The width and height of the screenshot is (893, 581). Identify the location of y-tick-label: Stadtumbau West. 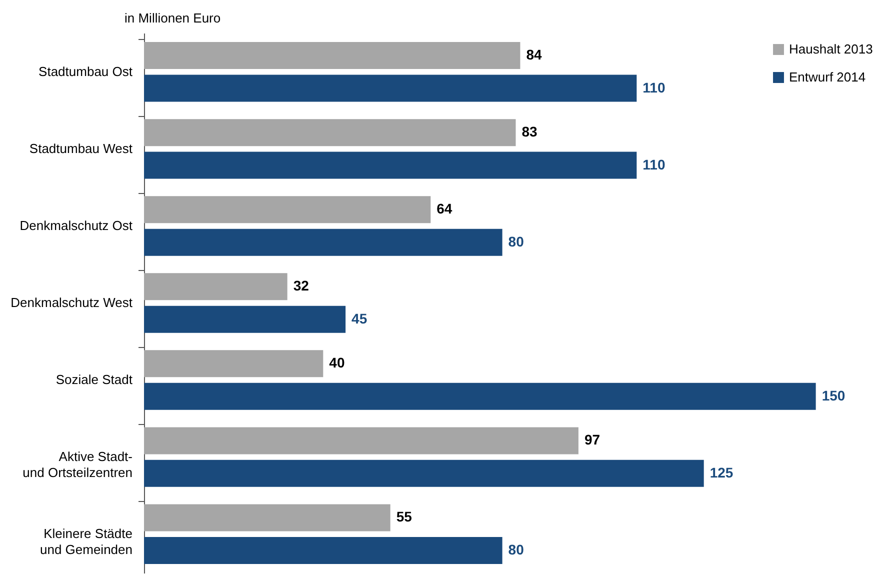
(81, 148).